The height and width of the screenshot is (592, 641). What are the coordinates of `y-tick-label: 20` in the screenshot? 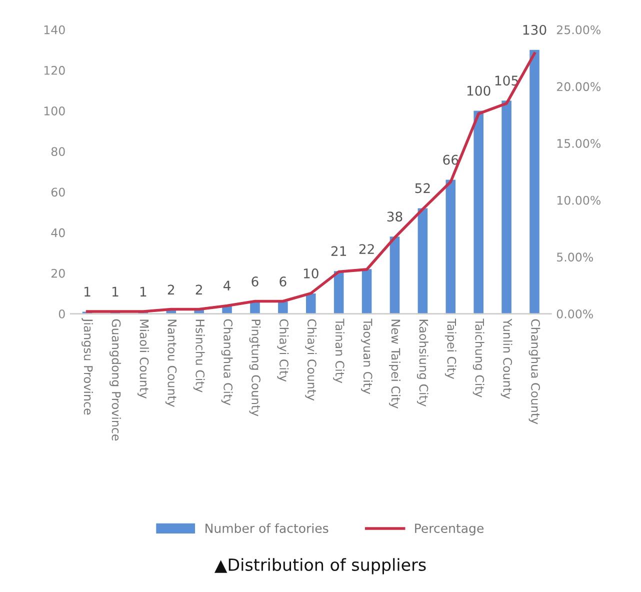 It's located at (58, 273).